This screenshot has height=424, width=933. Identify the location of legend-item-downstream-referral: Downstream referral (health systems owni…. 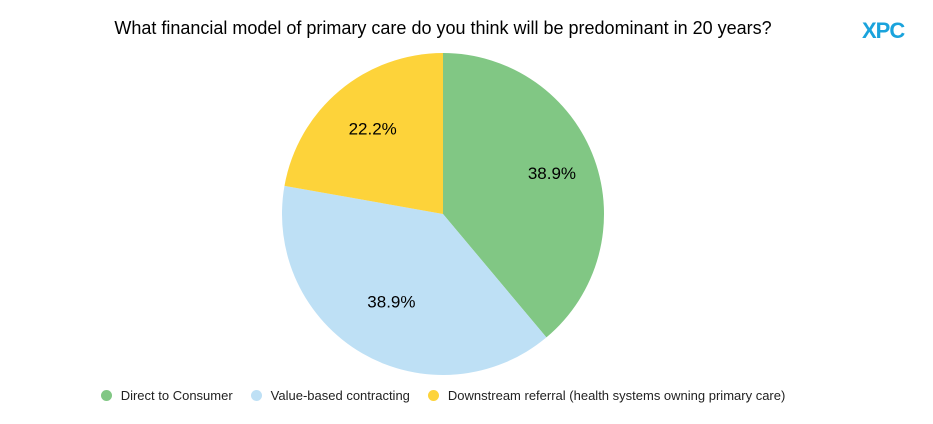
(606, 395).